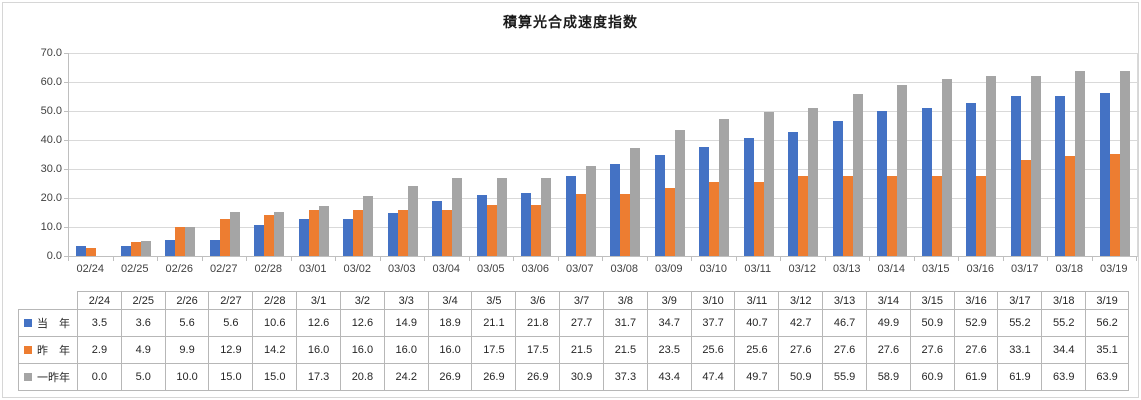  What do you see at coordinates (713, 269) in the screenshot?
I see `x-axis-tick-label: 03/10` at bounding box center [713, 269].